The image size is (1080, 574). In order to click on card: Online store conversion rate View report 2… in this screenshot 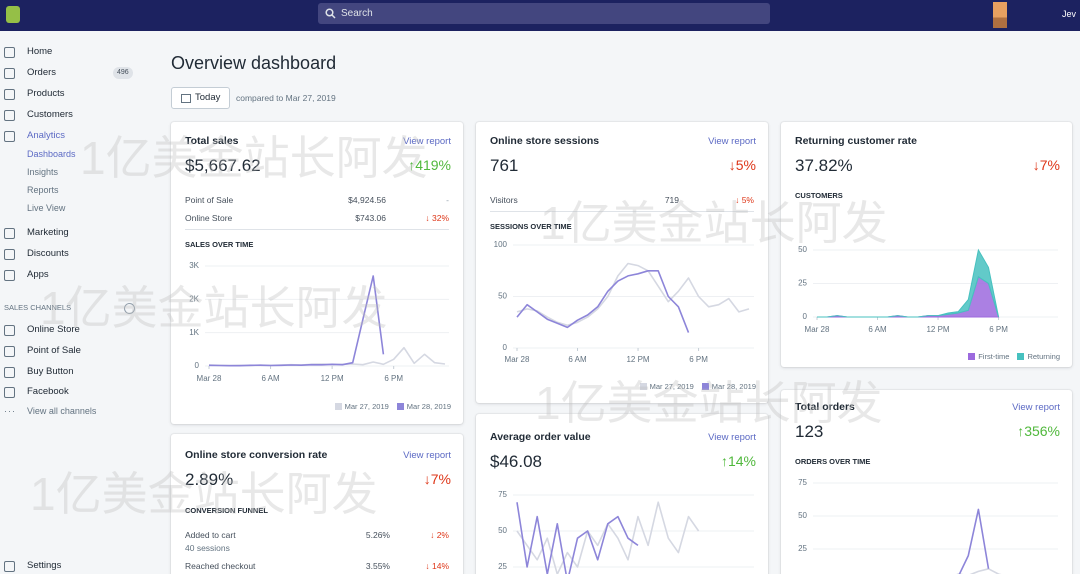, I will do `click(317, 504)`.